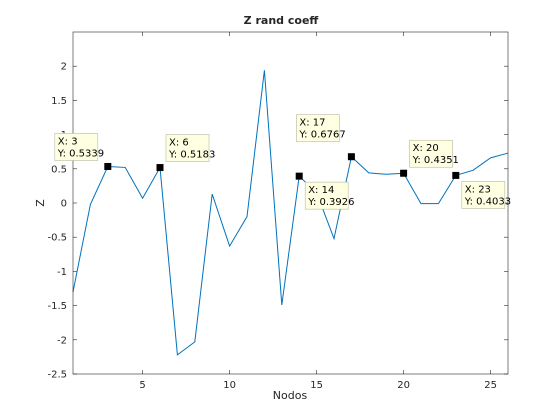  Describe the element at coordinates (68, 141) in the screenshot. I see `datatip-x-label: X: 3` at that location.